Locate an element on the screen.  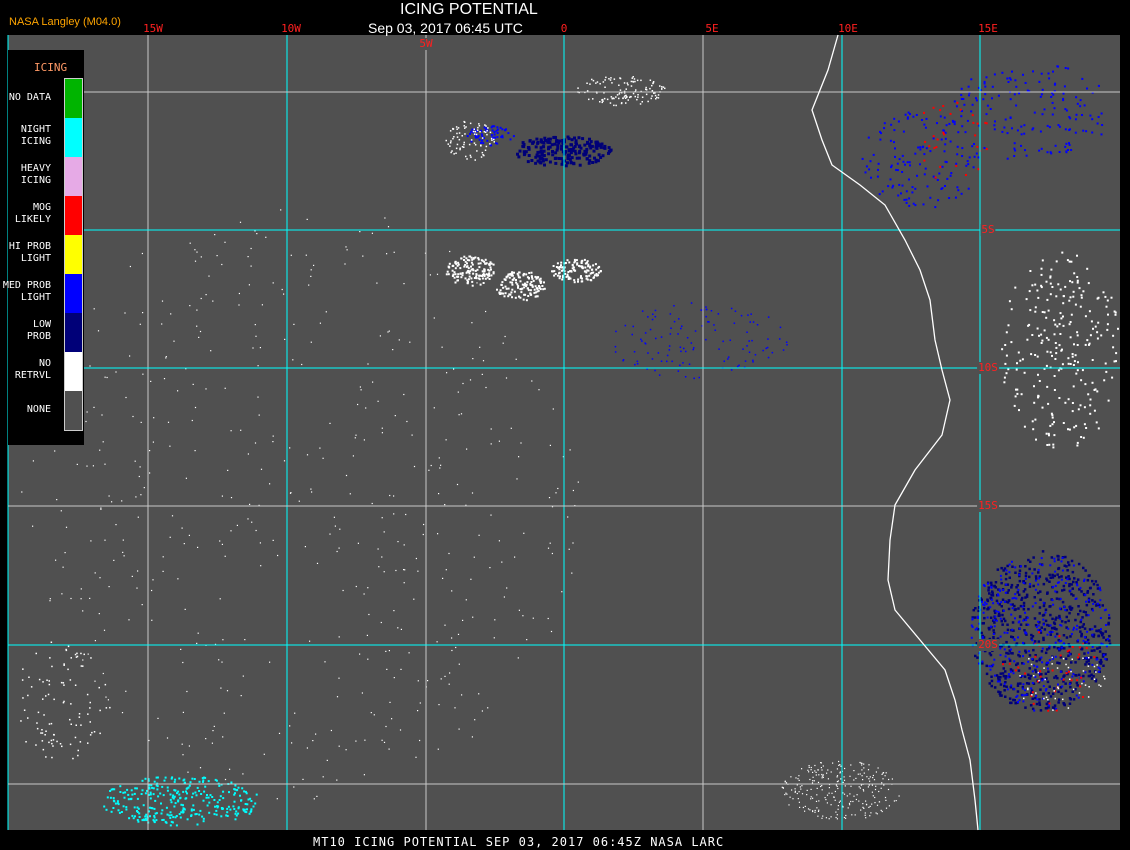
legend-label: NONE is located at coordinates (38, 409).